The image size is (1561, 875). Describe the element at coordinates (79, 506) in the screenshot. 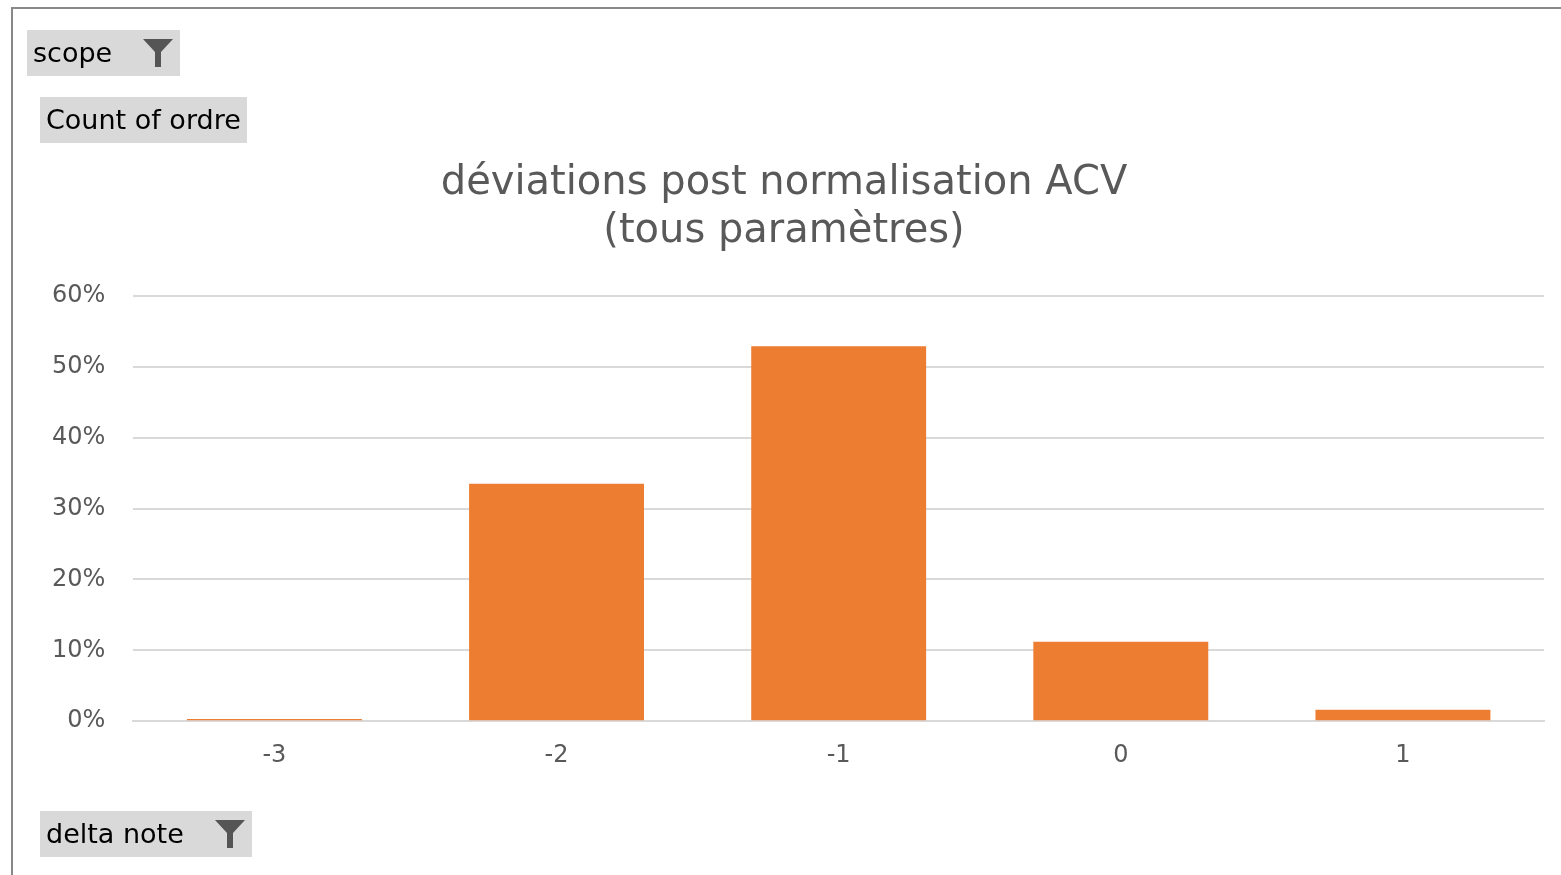

I see `y-tick-label: 30%` at that location.